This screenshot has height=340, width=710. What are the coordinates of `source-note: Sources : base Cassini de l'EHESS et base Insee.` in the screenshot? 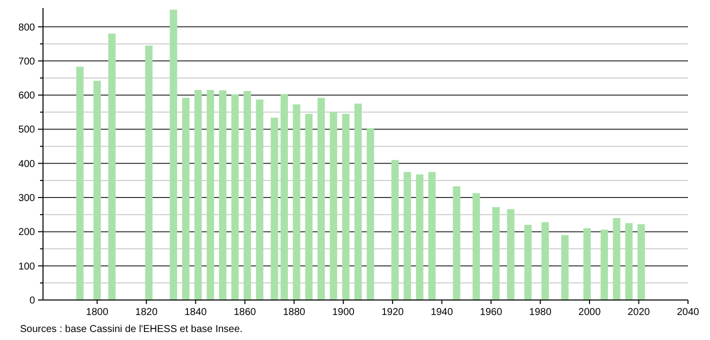 It's located at (131, 329).